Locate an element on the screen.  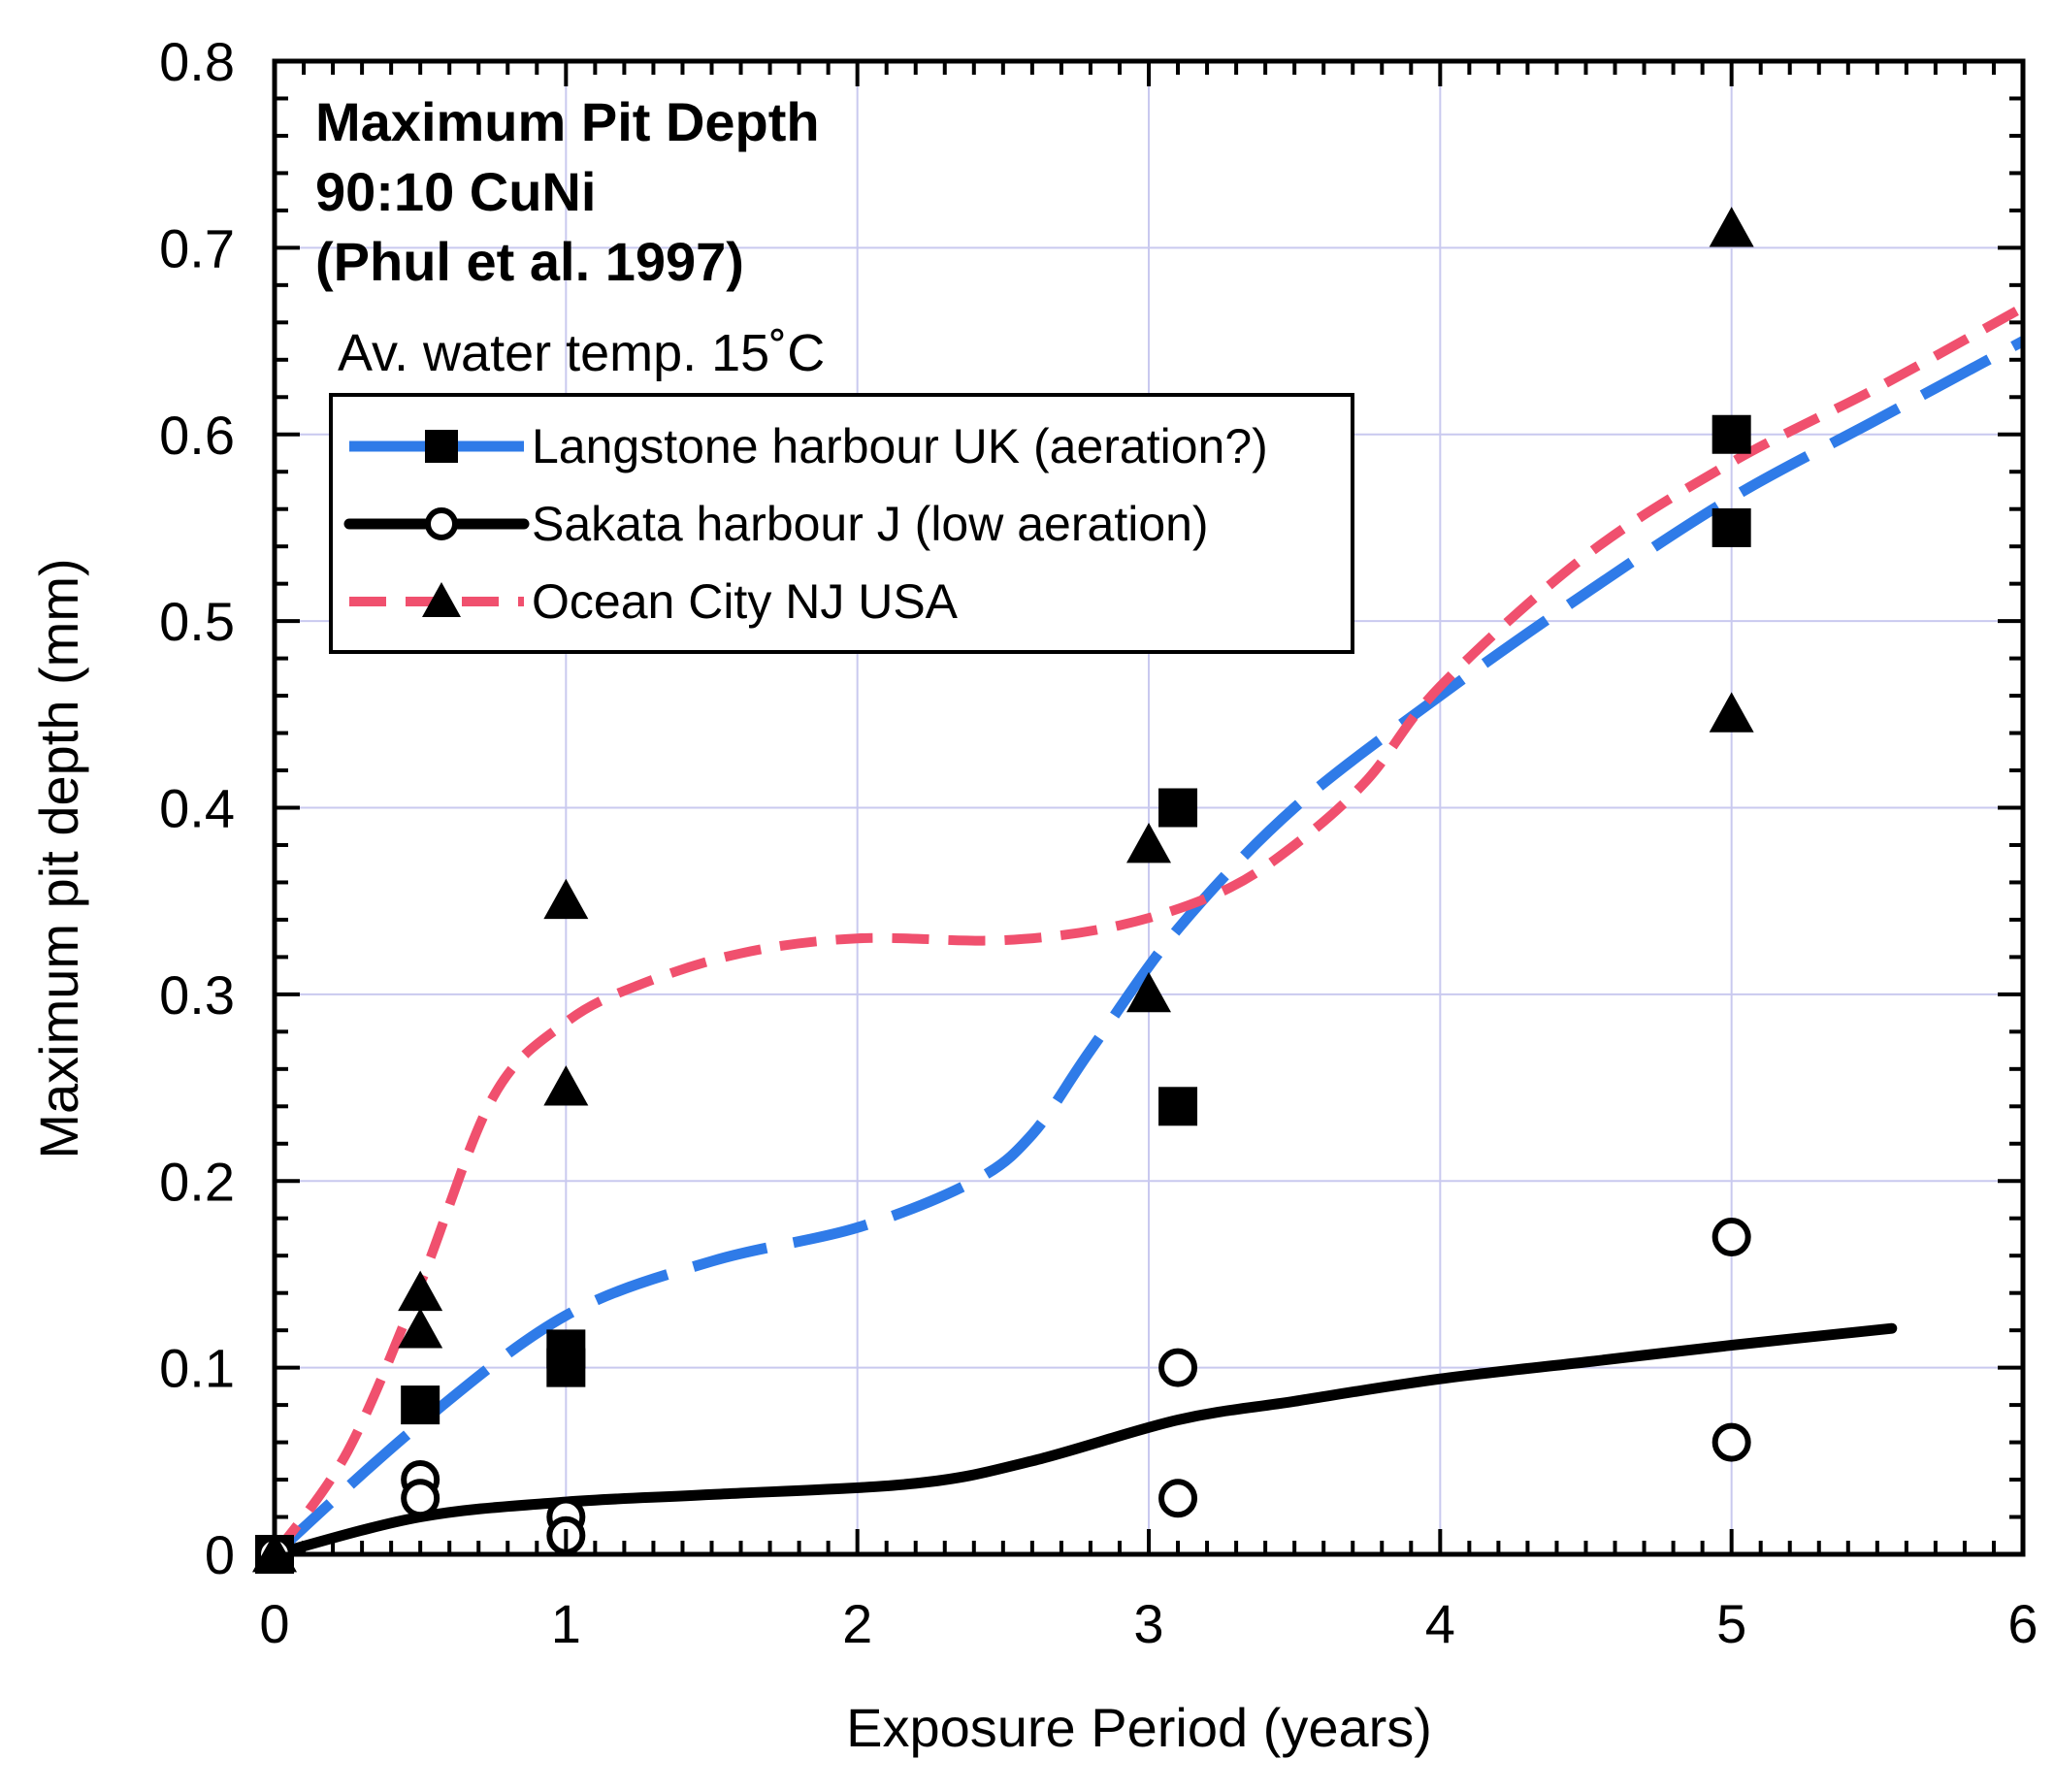
title-line-2: 90:10 CuNi is located at coordinates (455, 191).